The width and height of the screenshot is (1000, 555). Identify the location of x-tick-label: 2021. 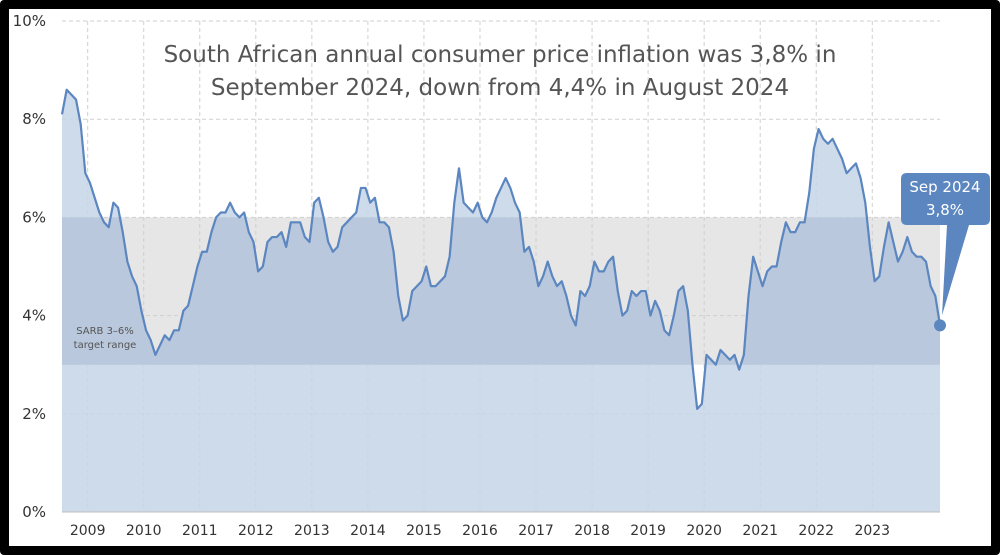
(760, 531).